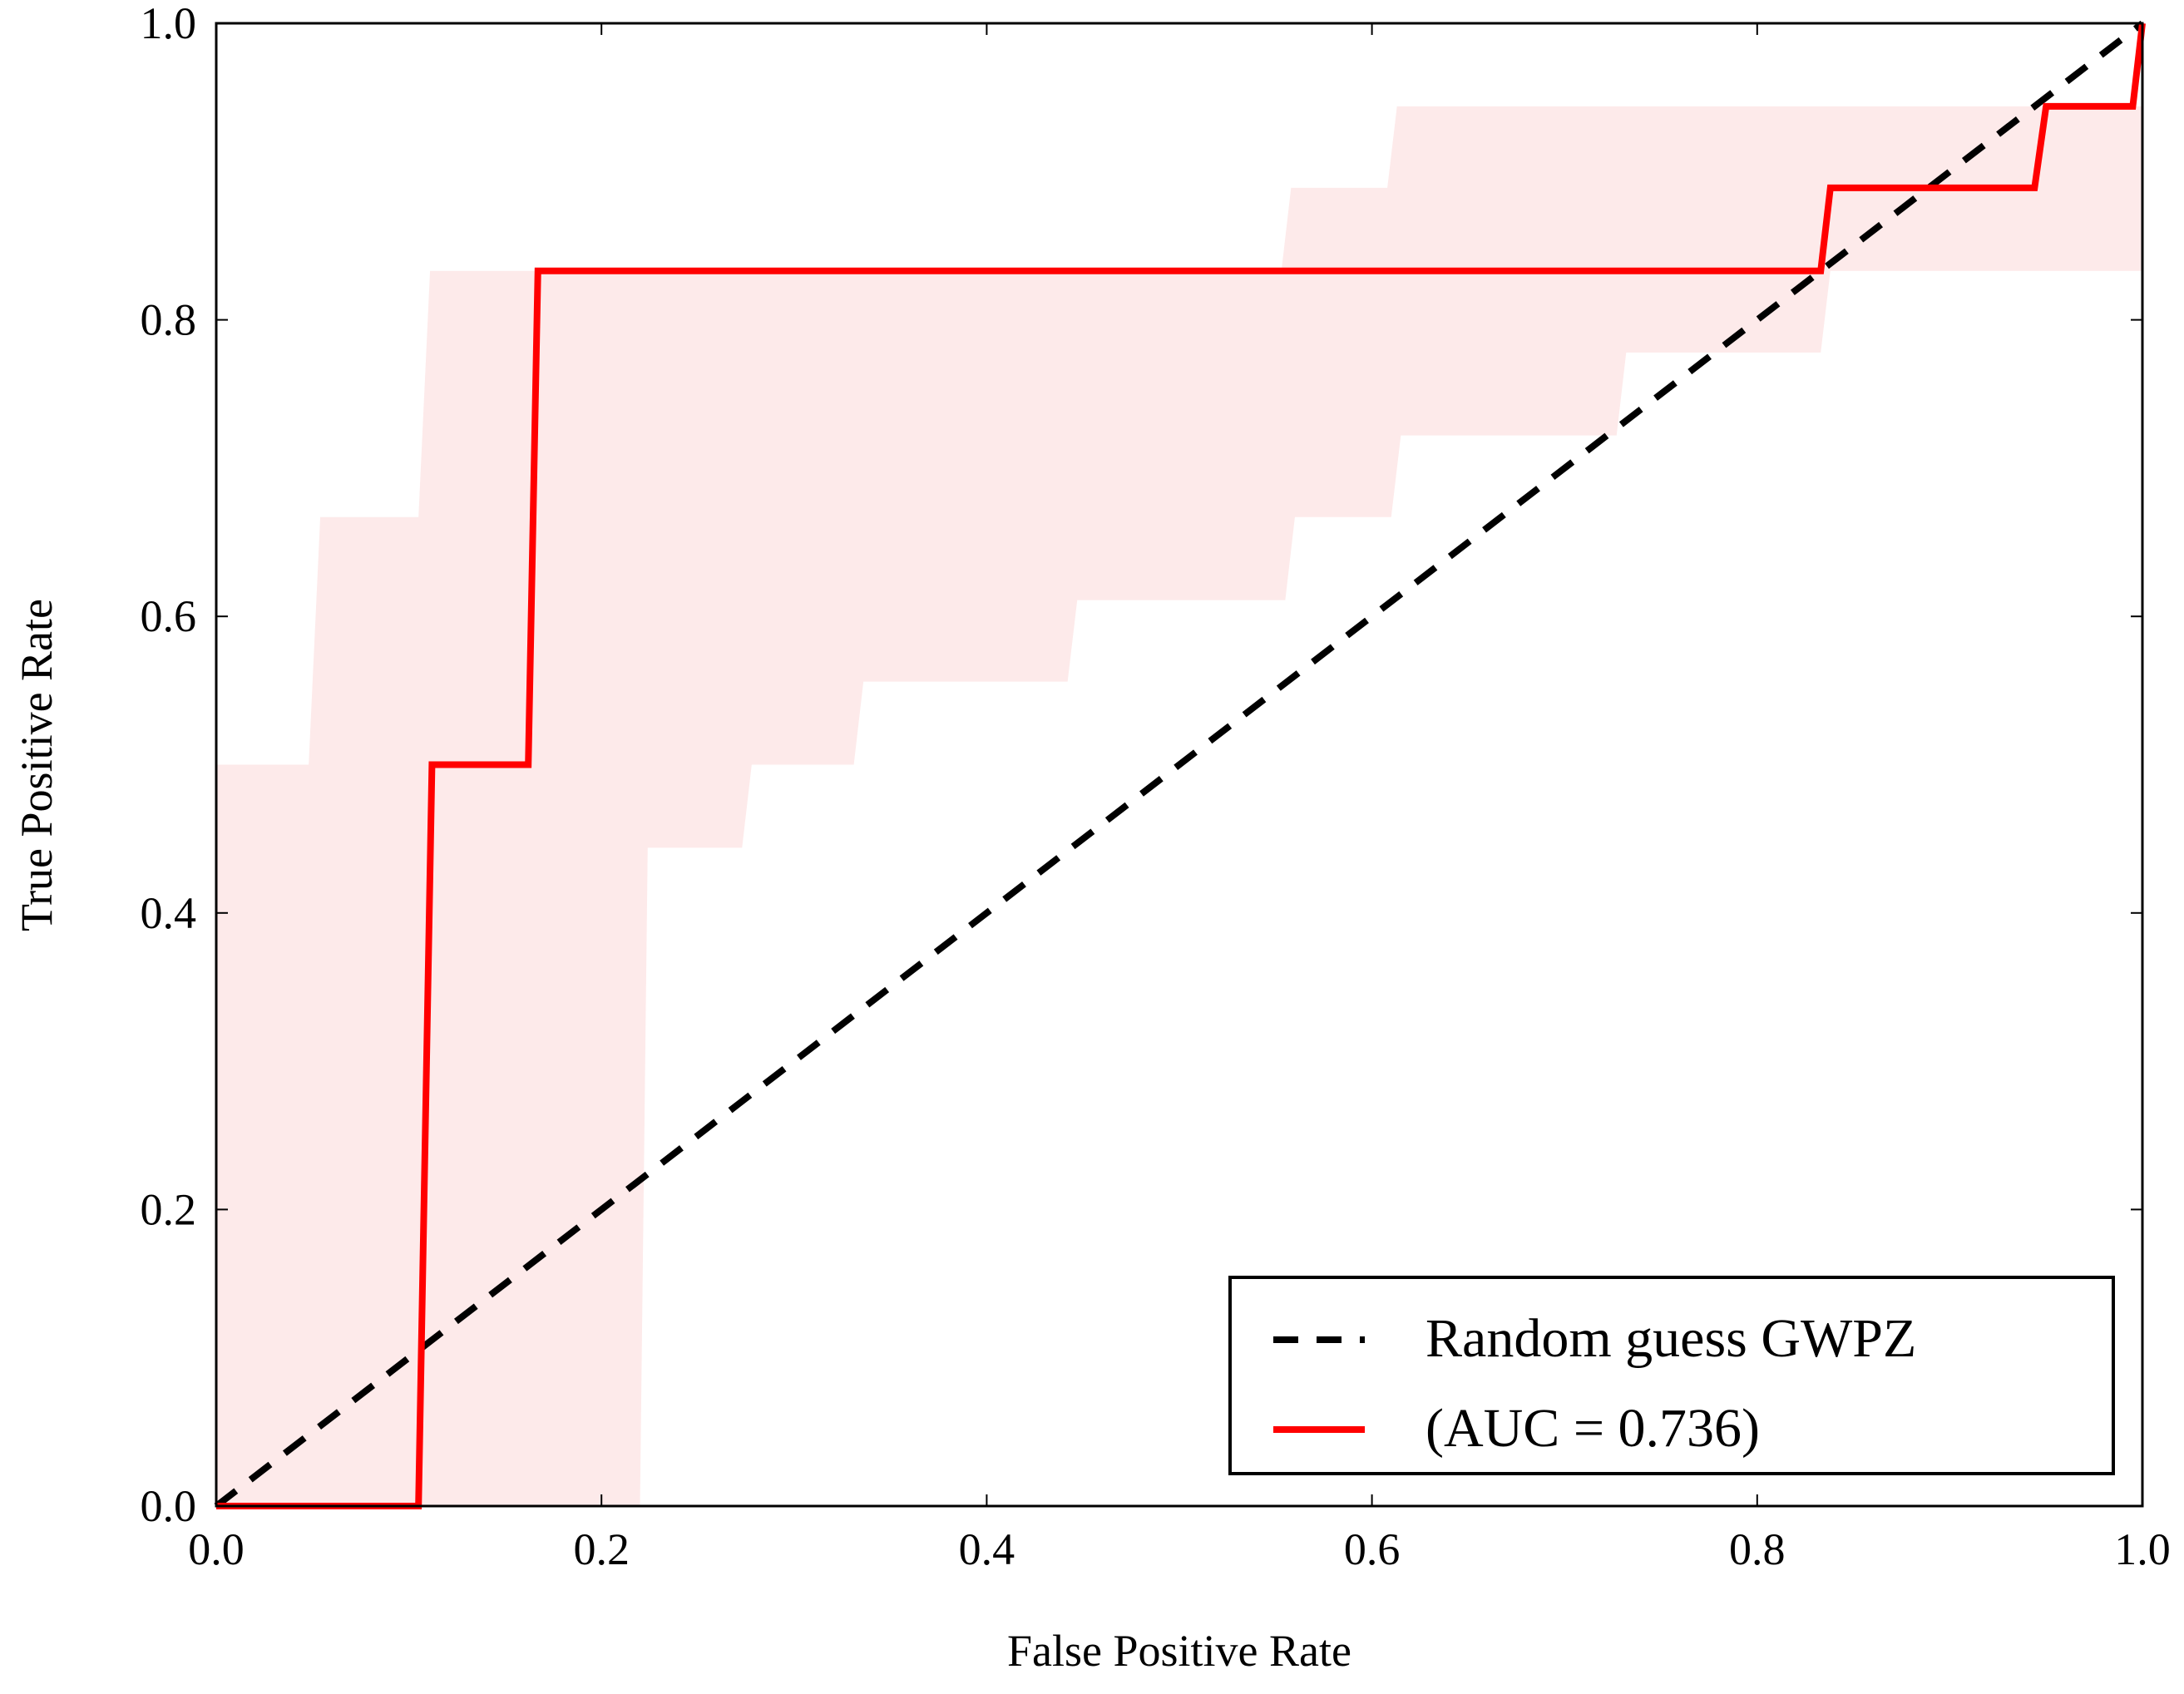  What do you see at coordinates (169, 616) in the screenshot?
I see `y-tick-label: 0.6` at bounding box center [169, 616].